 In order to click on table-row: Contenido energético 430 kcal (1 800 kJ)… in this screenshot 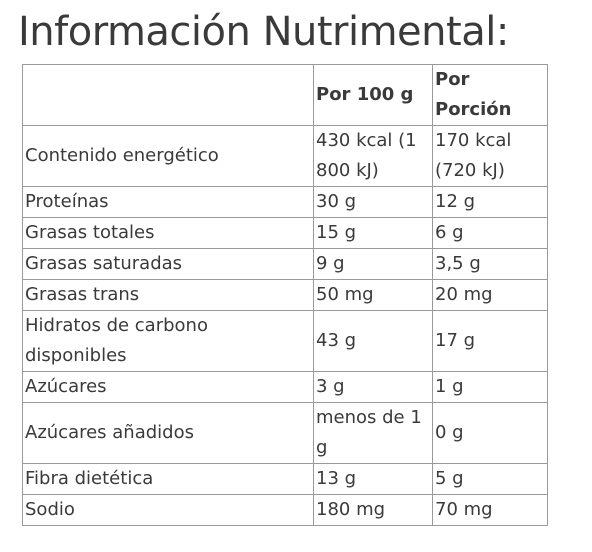, I will do `click(285, 156)`.